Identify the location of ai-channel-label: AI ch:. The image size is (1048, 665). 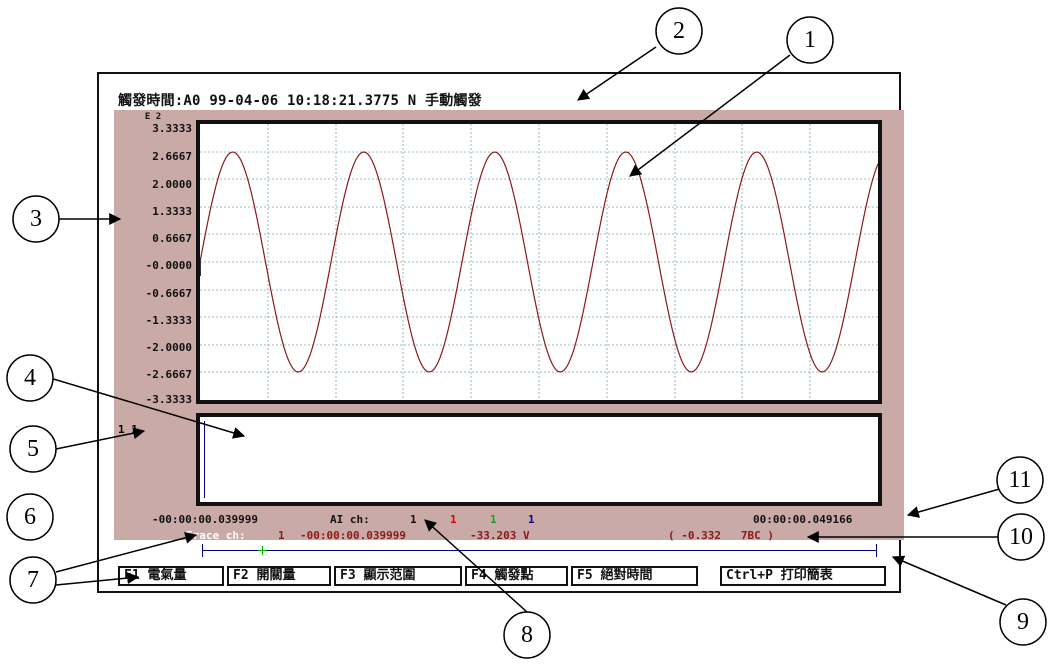
(350, 519).